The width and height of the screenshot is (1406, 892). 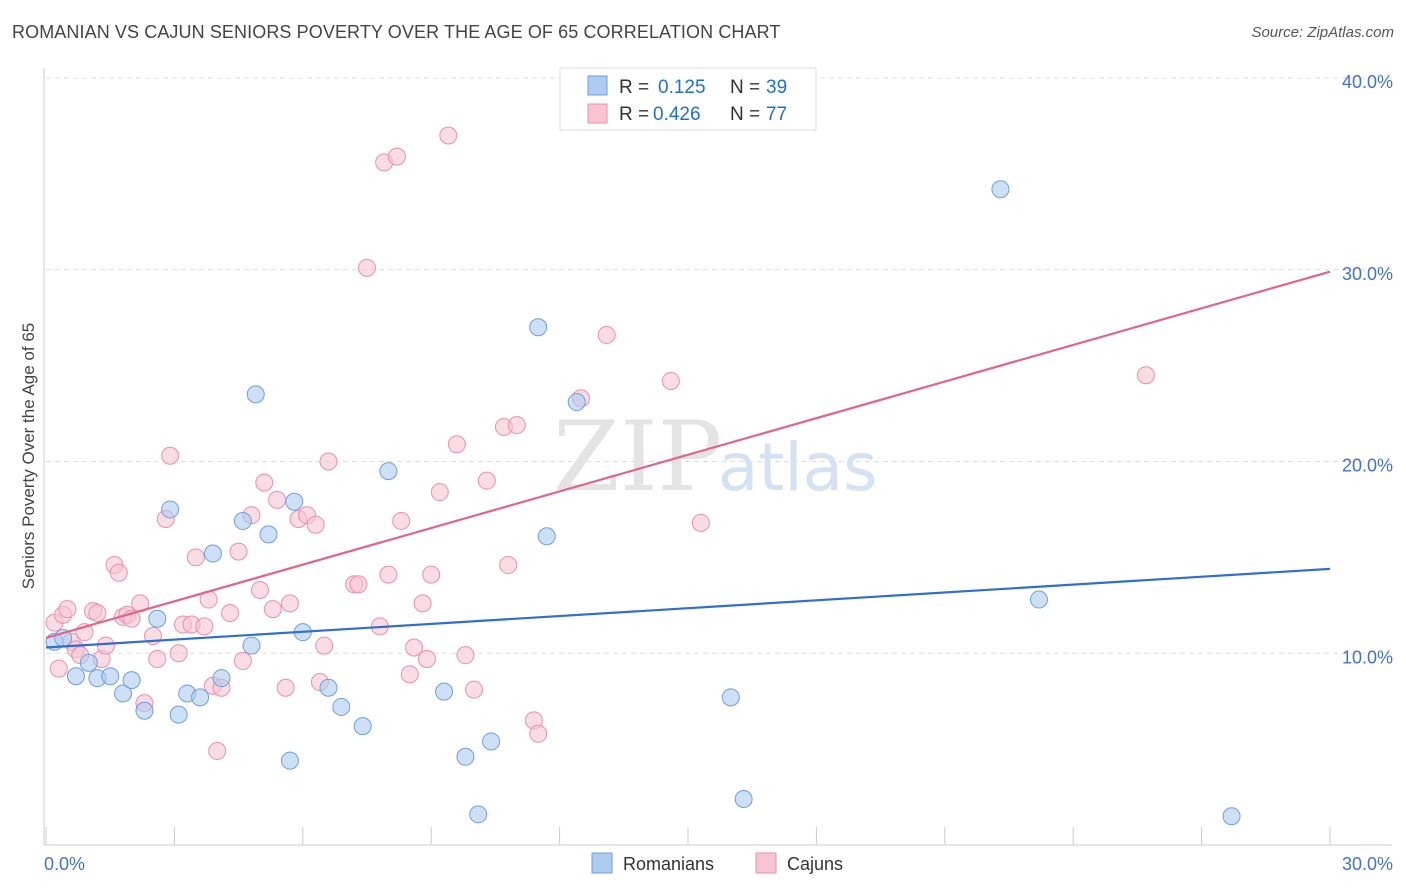 What do you see at coordinates (597, 113) in the screenshot?
I see `legend-cajuns-swatch` at bounding box center [597, 113].